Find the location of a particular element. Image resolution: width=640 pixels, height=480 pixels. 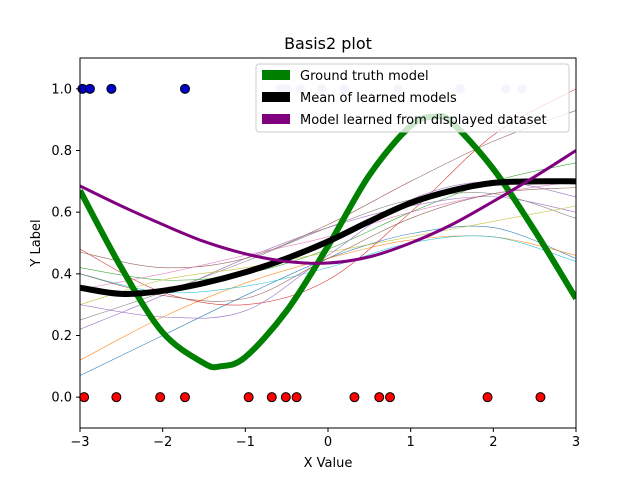

chart-title: Basis2 plot is located at coordinates (328, 43).